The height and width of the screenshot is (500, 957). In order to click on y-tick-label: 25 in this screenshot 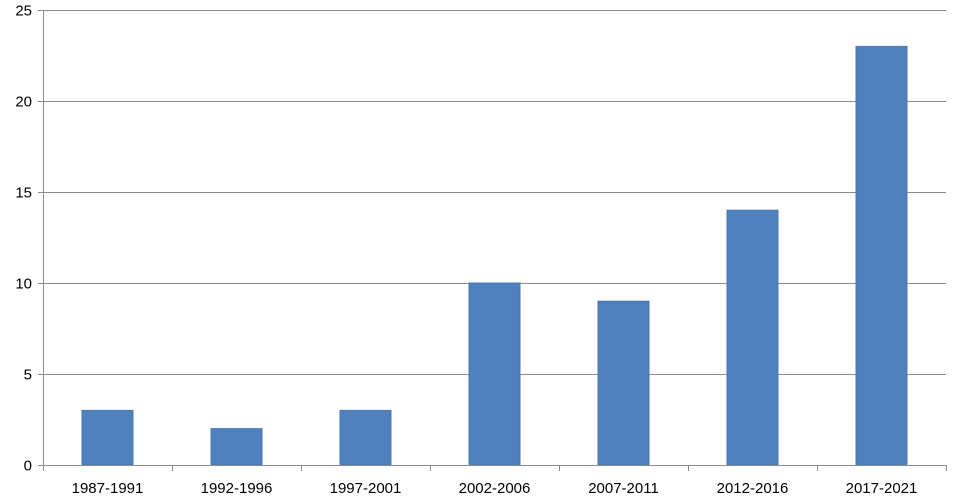, I will do `click(23, 11)`.